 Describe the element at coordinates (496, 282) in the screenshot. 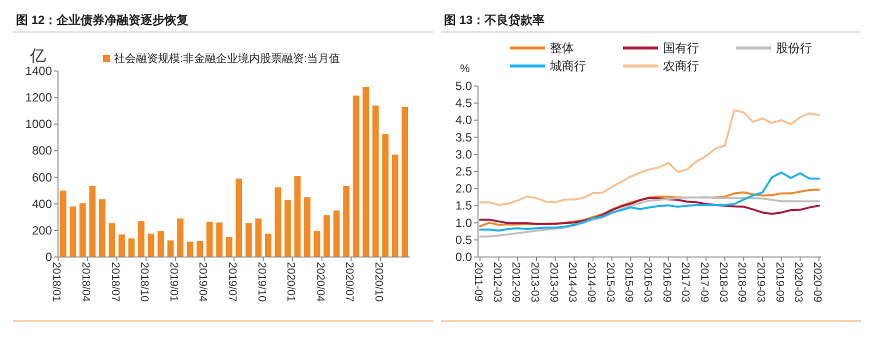

I see `x-tick-label: 2012-03` at that location.